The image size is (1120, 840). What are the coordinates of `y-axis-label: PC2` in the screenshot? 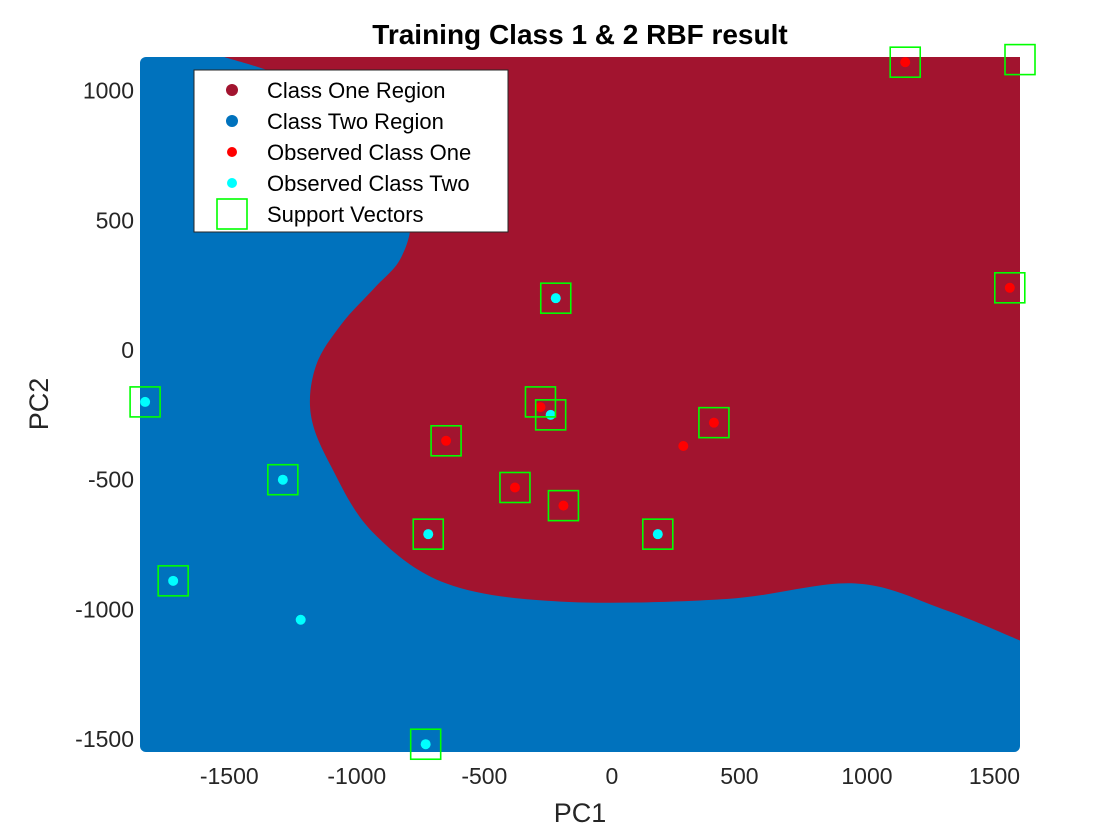 It's located at (39, 404).